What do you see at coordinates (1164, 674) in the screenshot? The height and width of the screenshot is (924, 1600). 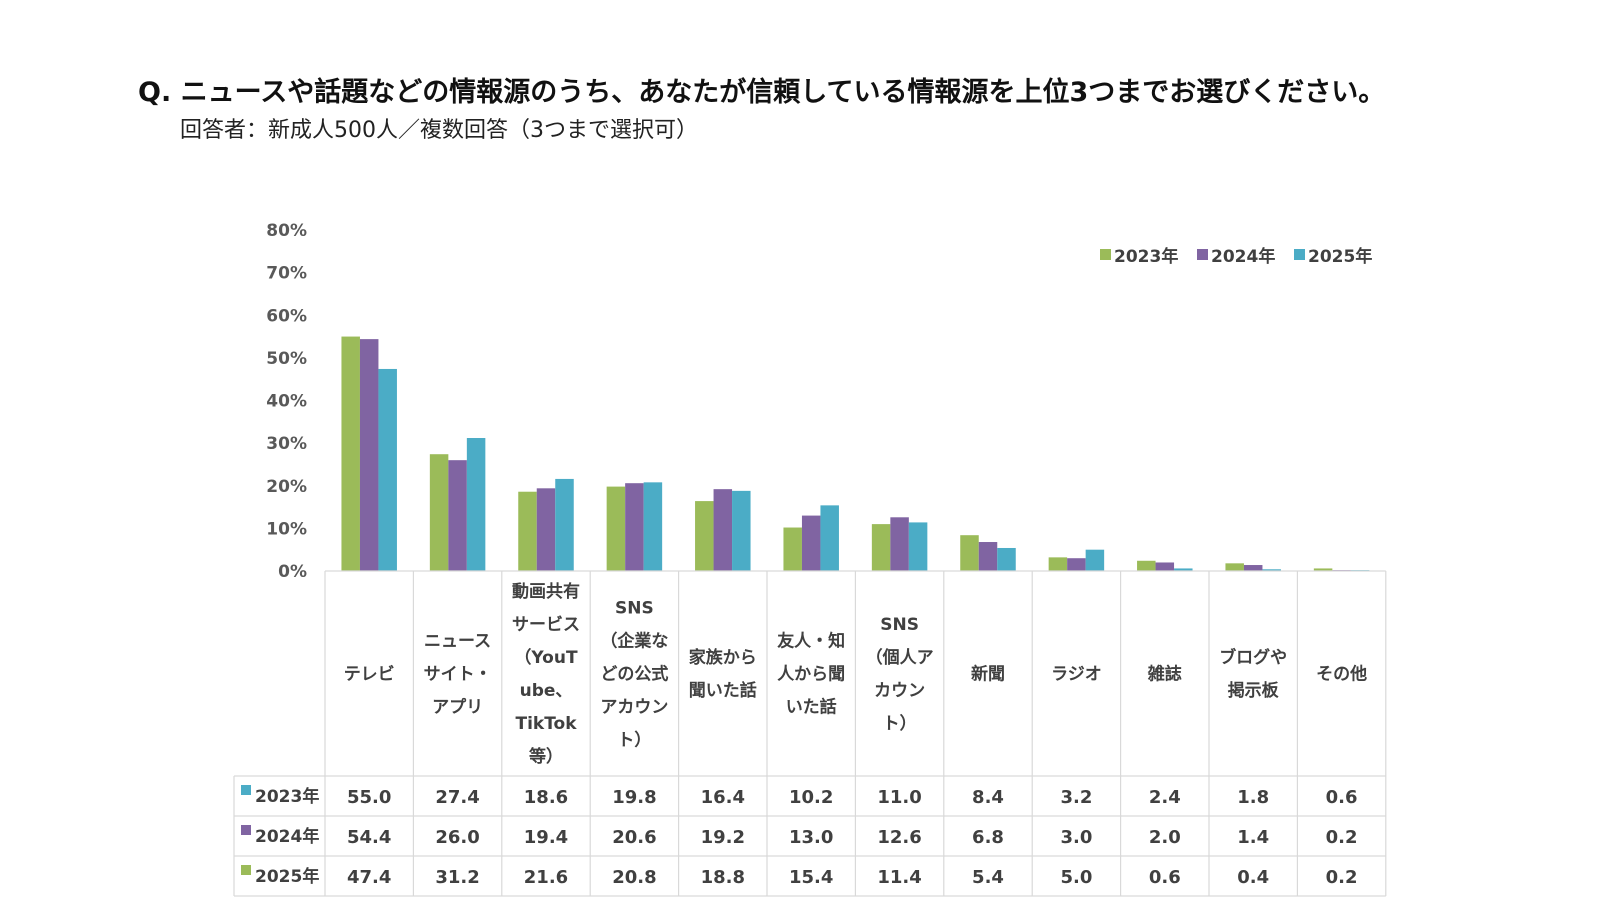 I see `category-label-line: 雑誌` at bounding box center [1164, 674].